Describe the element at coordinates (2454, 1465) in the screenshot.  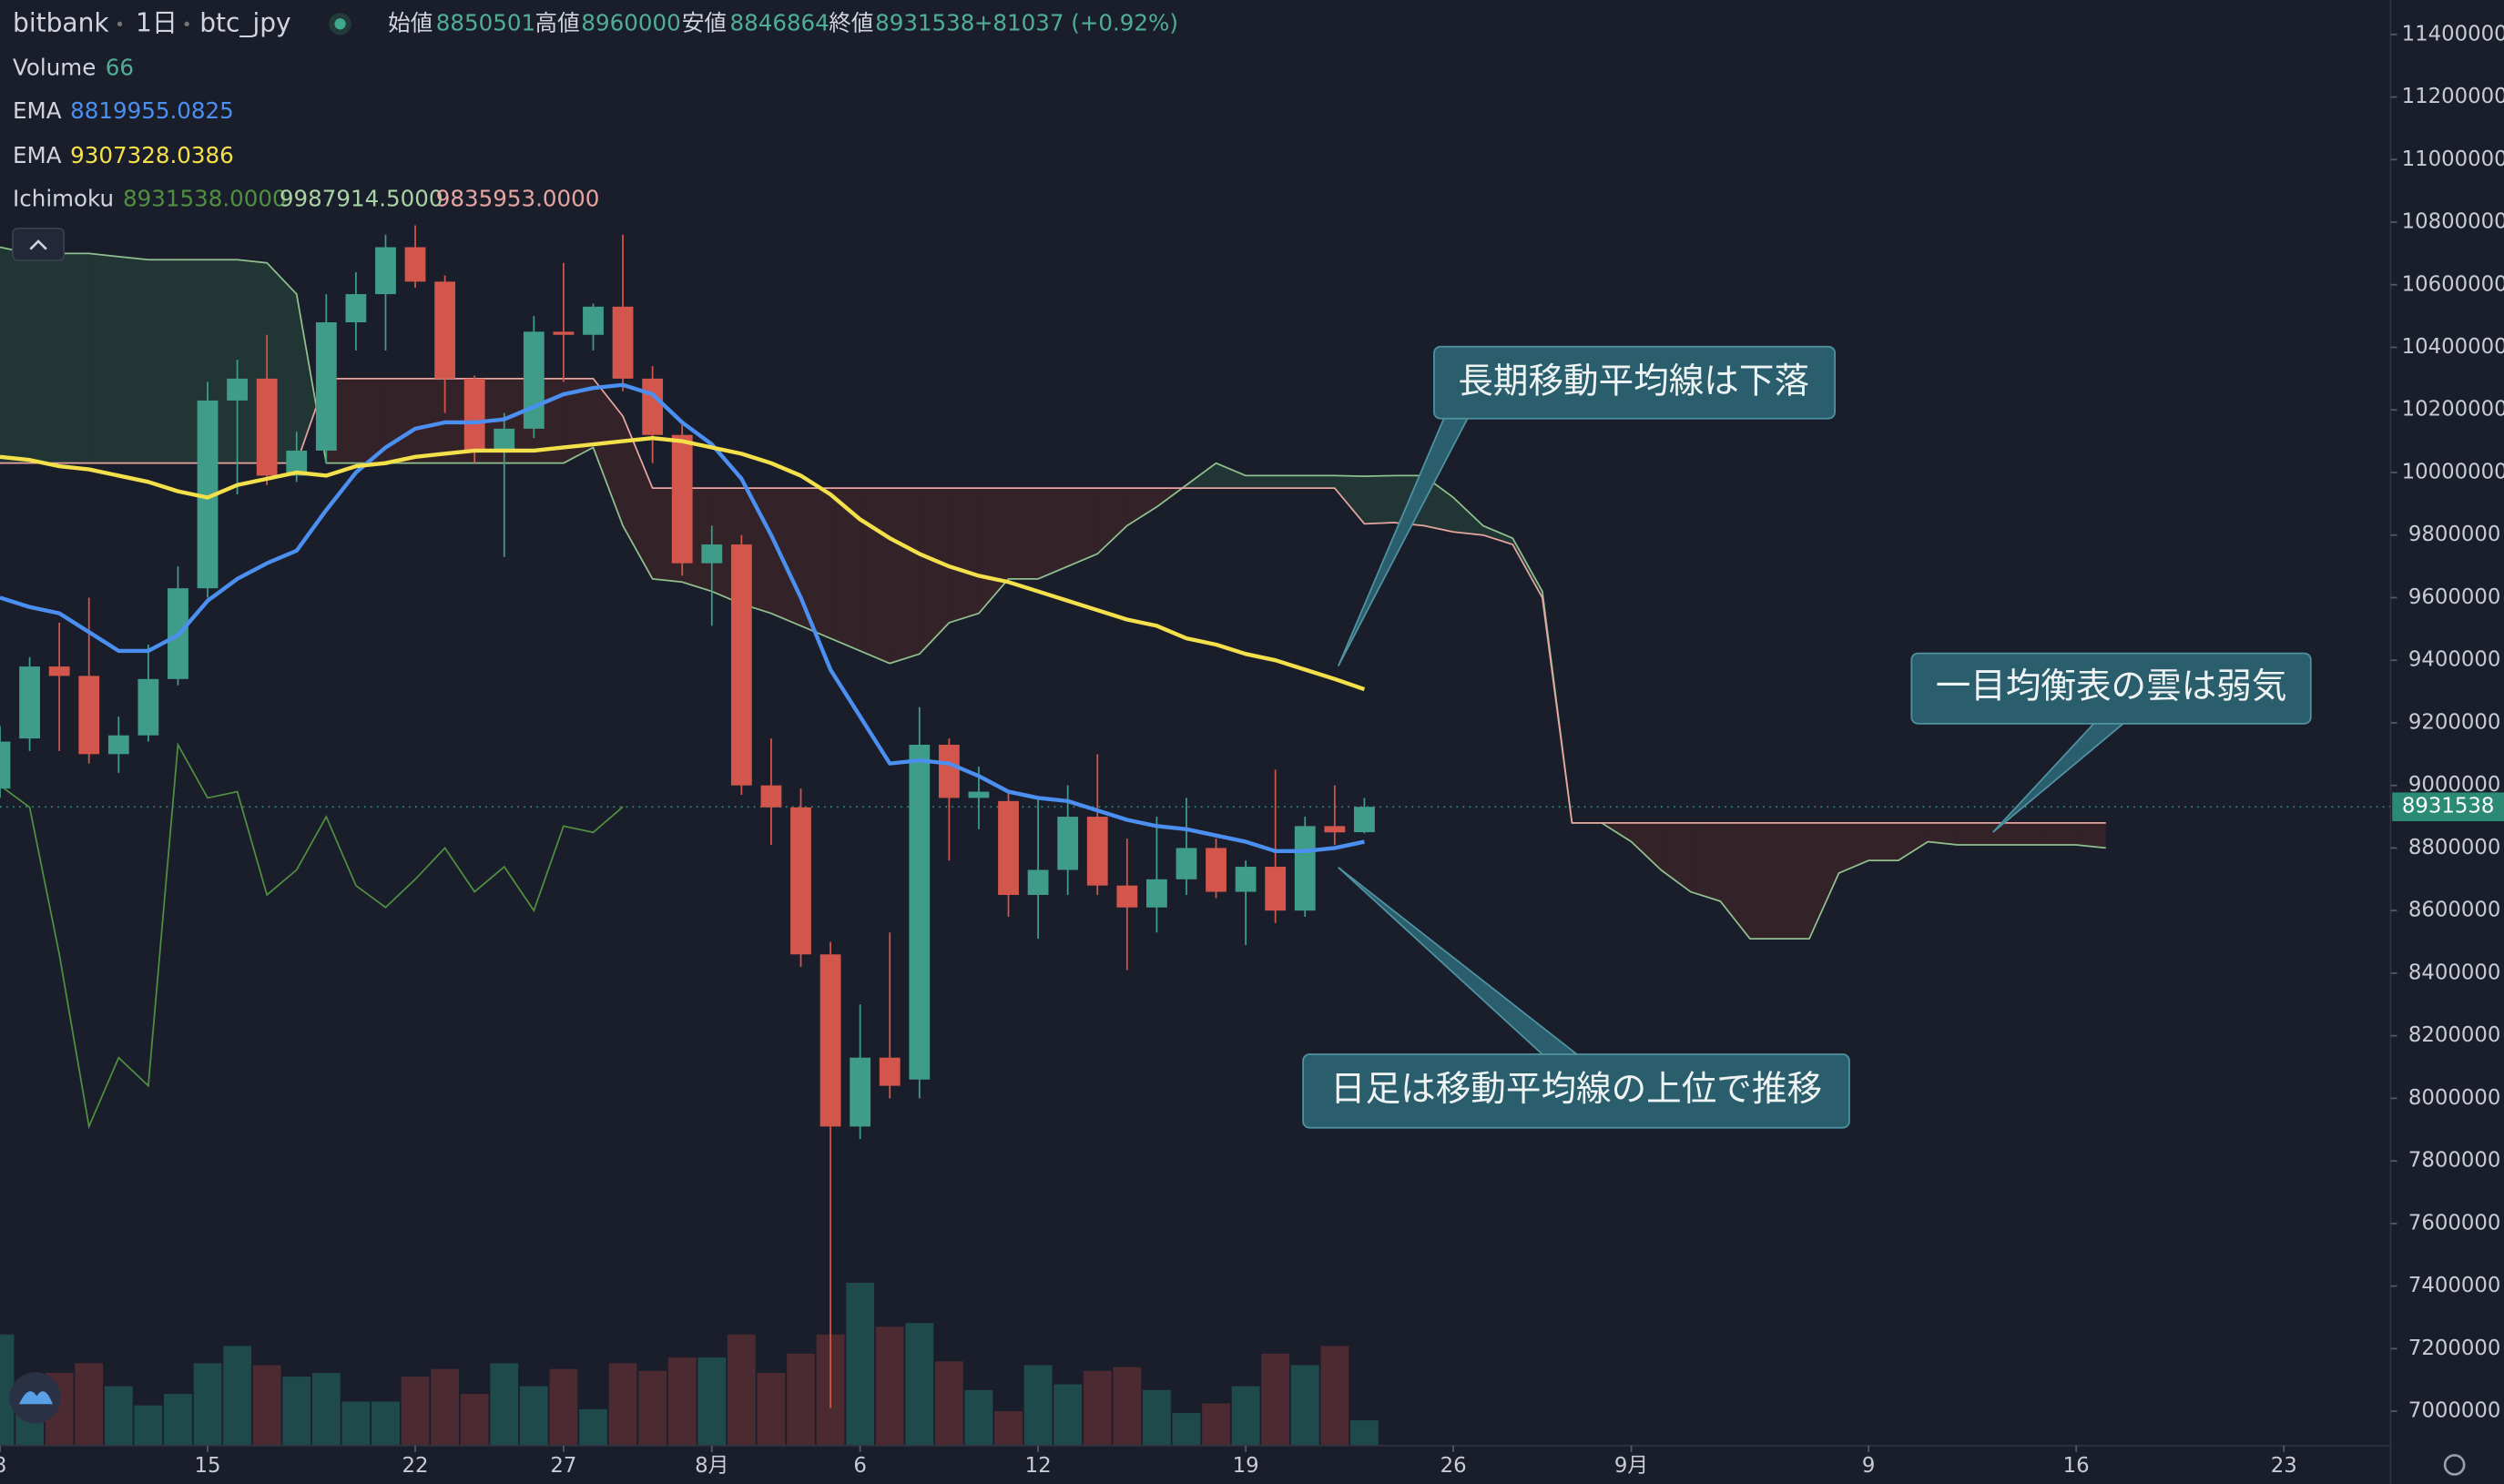
I see `settings-icon` at that location.